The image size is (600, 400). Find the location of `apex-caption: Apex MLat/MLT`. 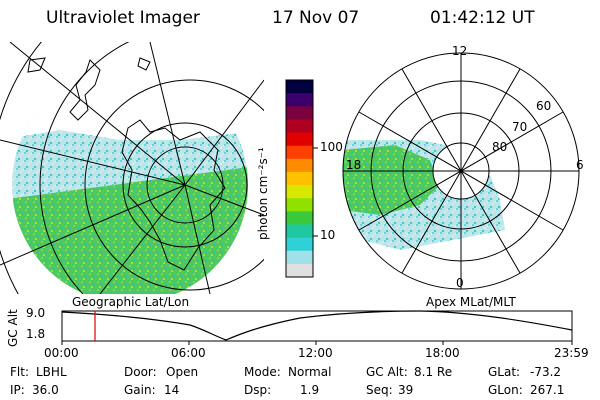

apex-caption: Apex MLat/MLT is located at coordinates (471, 302).